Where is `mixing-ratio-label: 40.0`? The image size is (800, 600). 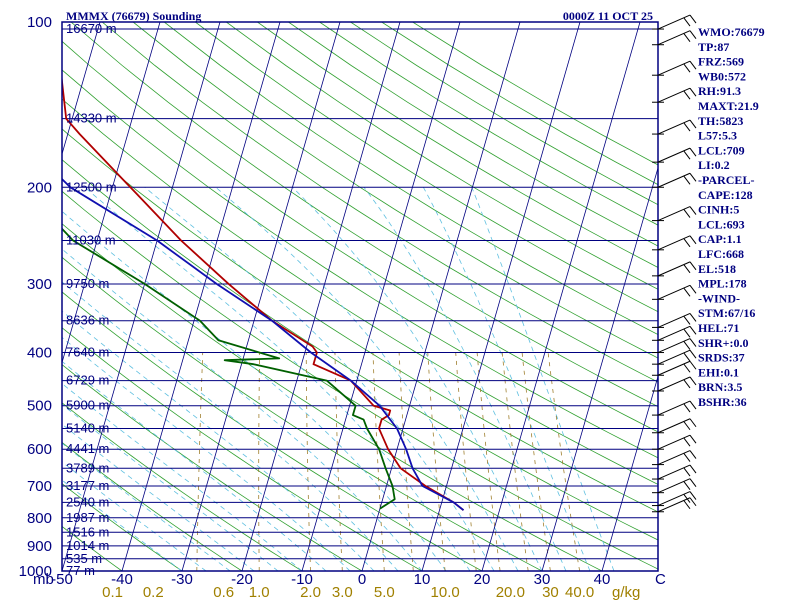
mixing-ratio-label: 40.0 is located at coordinates (579, 592).